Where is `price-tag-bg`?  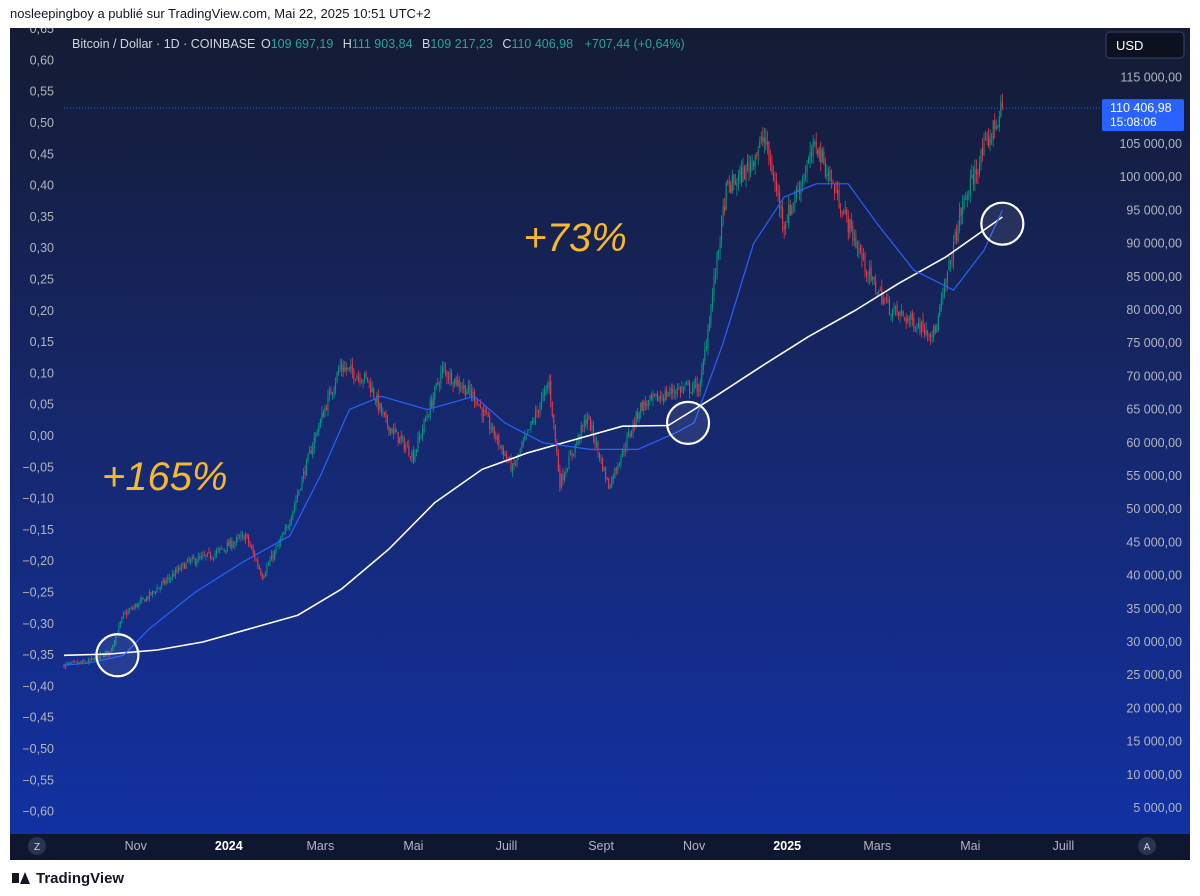
price-tag-bg is located at coordinates (1143, 115).